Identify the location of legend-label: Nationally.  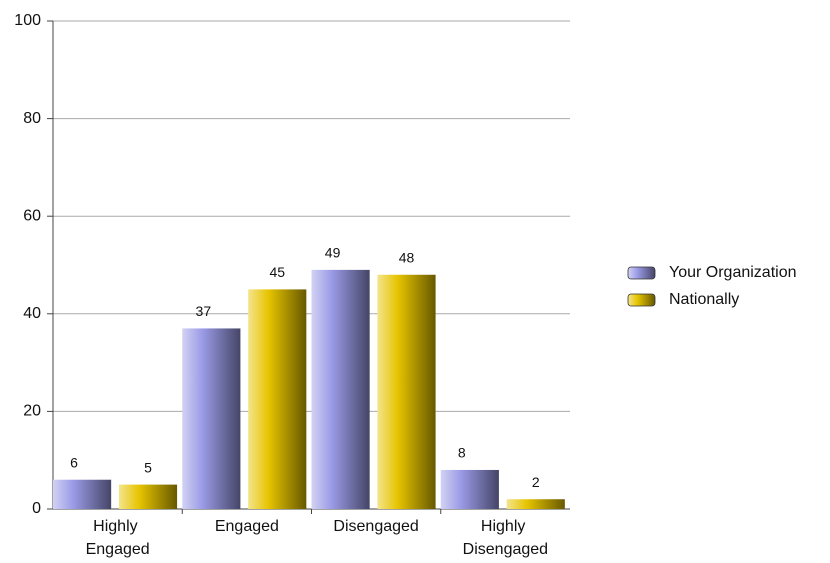
(704, 299).